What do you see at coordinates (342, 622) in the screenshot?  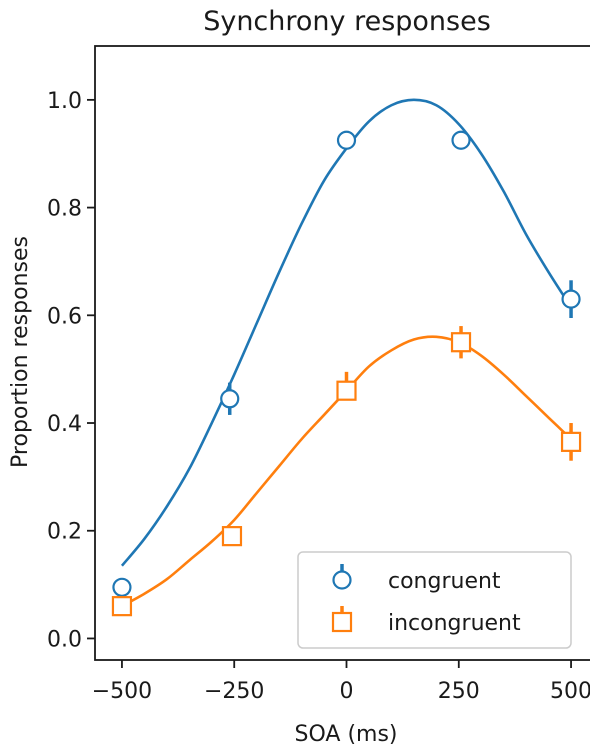 I see `legend-incongruent-marker` at bounding box center [342, 622].